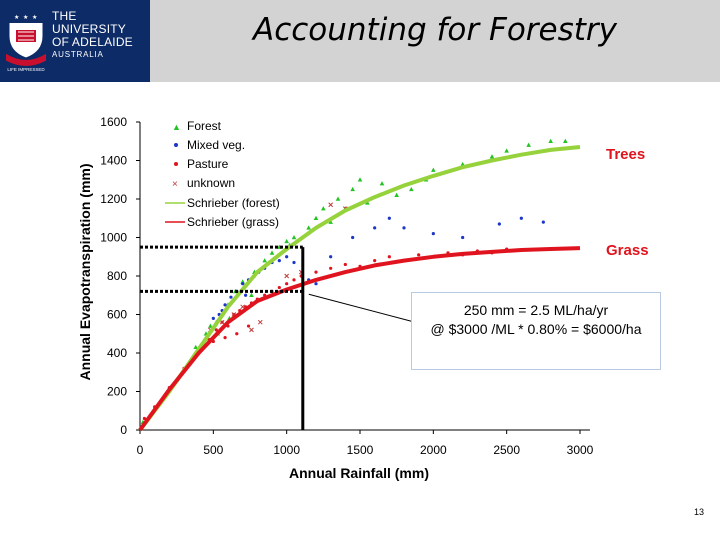 This screenshot has height=540, width=720. Describe the element at coordinates (89, 22) in the screenshot. I see `university-line1: THE UNIVERSITY` at that location.